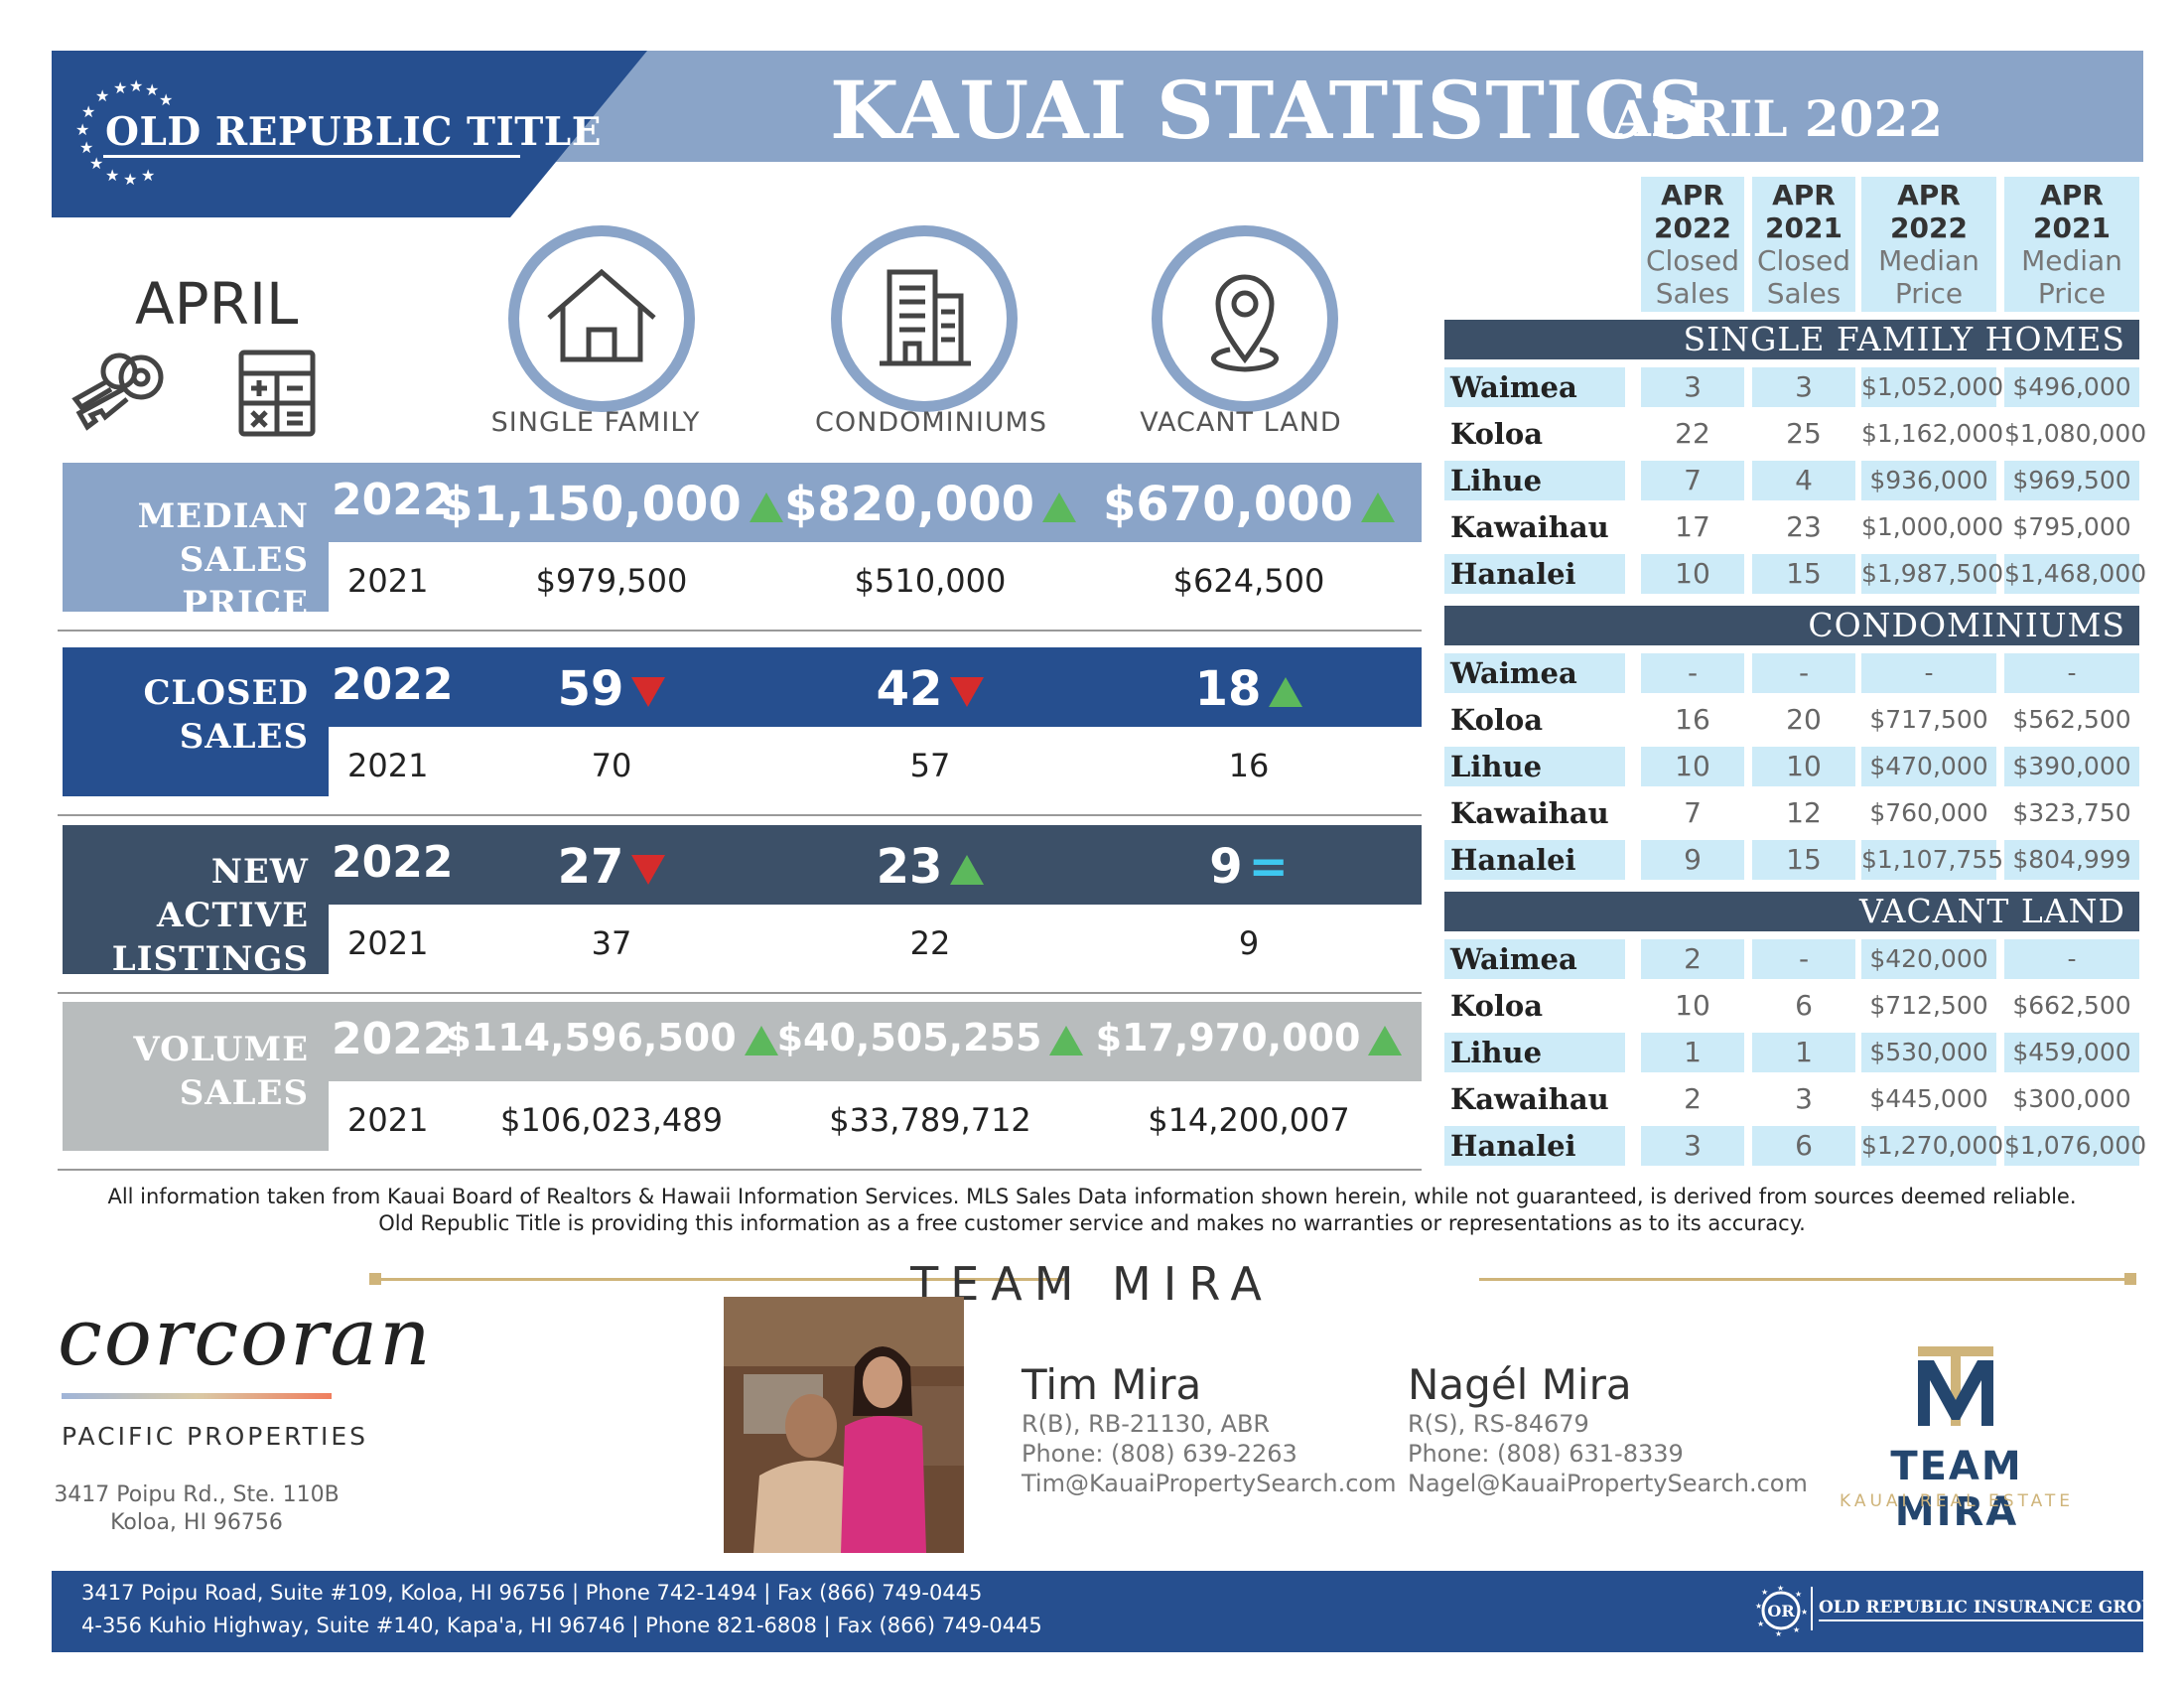 Image resolution: width=2184 pixels, height=1688 pixels. What do you see at coordinates (1534, 574) in the screenshot?
I see `table-town: Hanalei` at bounding box center [1534, 574].